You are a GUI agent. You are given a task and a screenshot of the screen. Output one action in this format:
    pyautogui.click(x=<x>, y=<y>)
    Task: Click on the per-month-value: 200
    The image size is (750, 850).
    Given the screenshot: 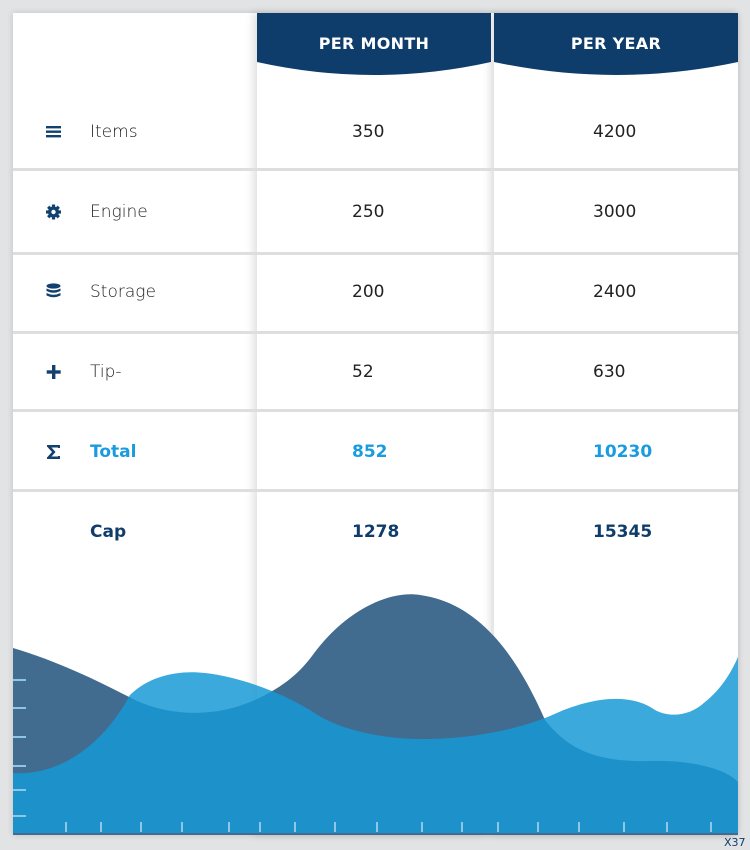 What is the action you would take?
    pyautogui.click(x=368, y=292)
    